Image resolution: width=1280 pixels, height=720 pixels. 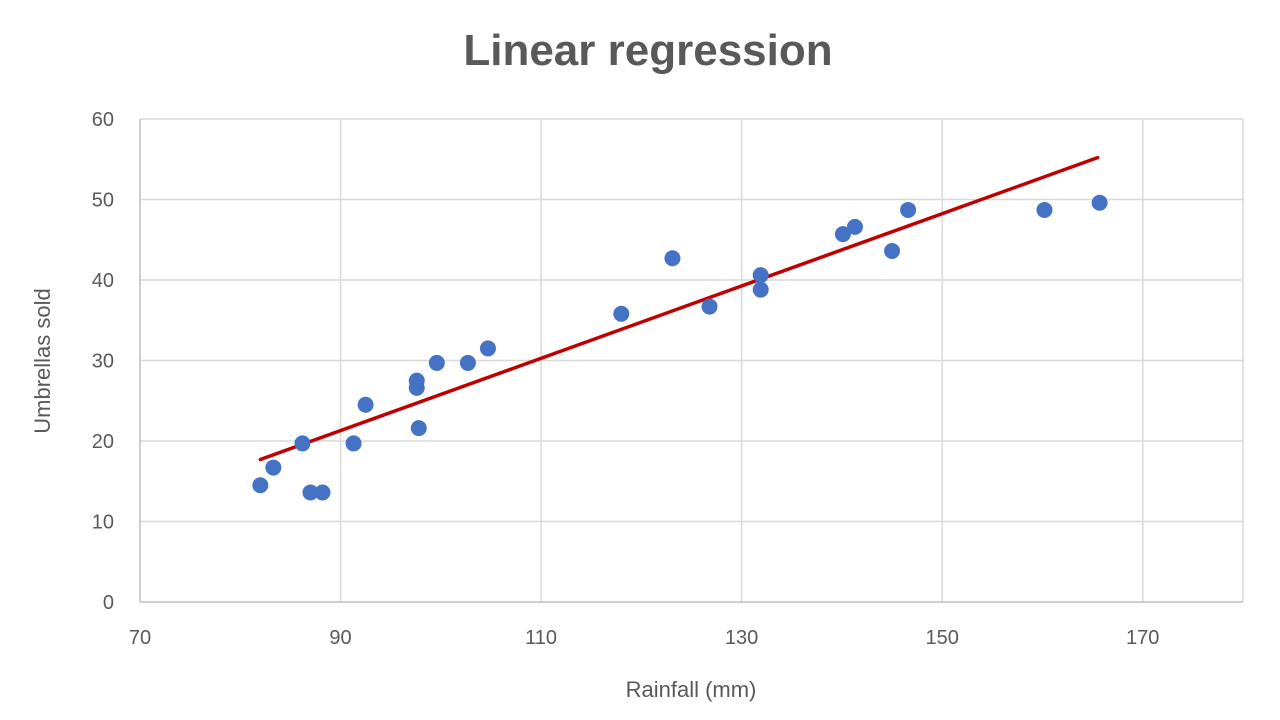 What do you see at coordinates (741, 638) in the screenshot?
I see `x-tick-label: 130` at bounding box center [741, 638].